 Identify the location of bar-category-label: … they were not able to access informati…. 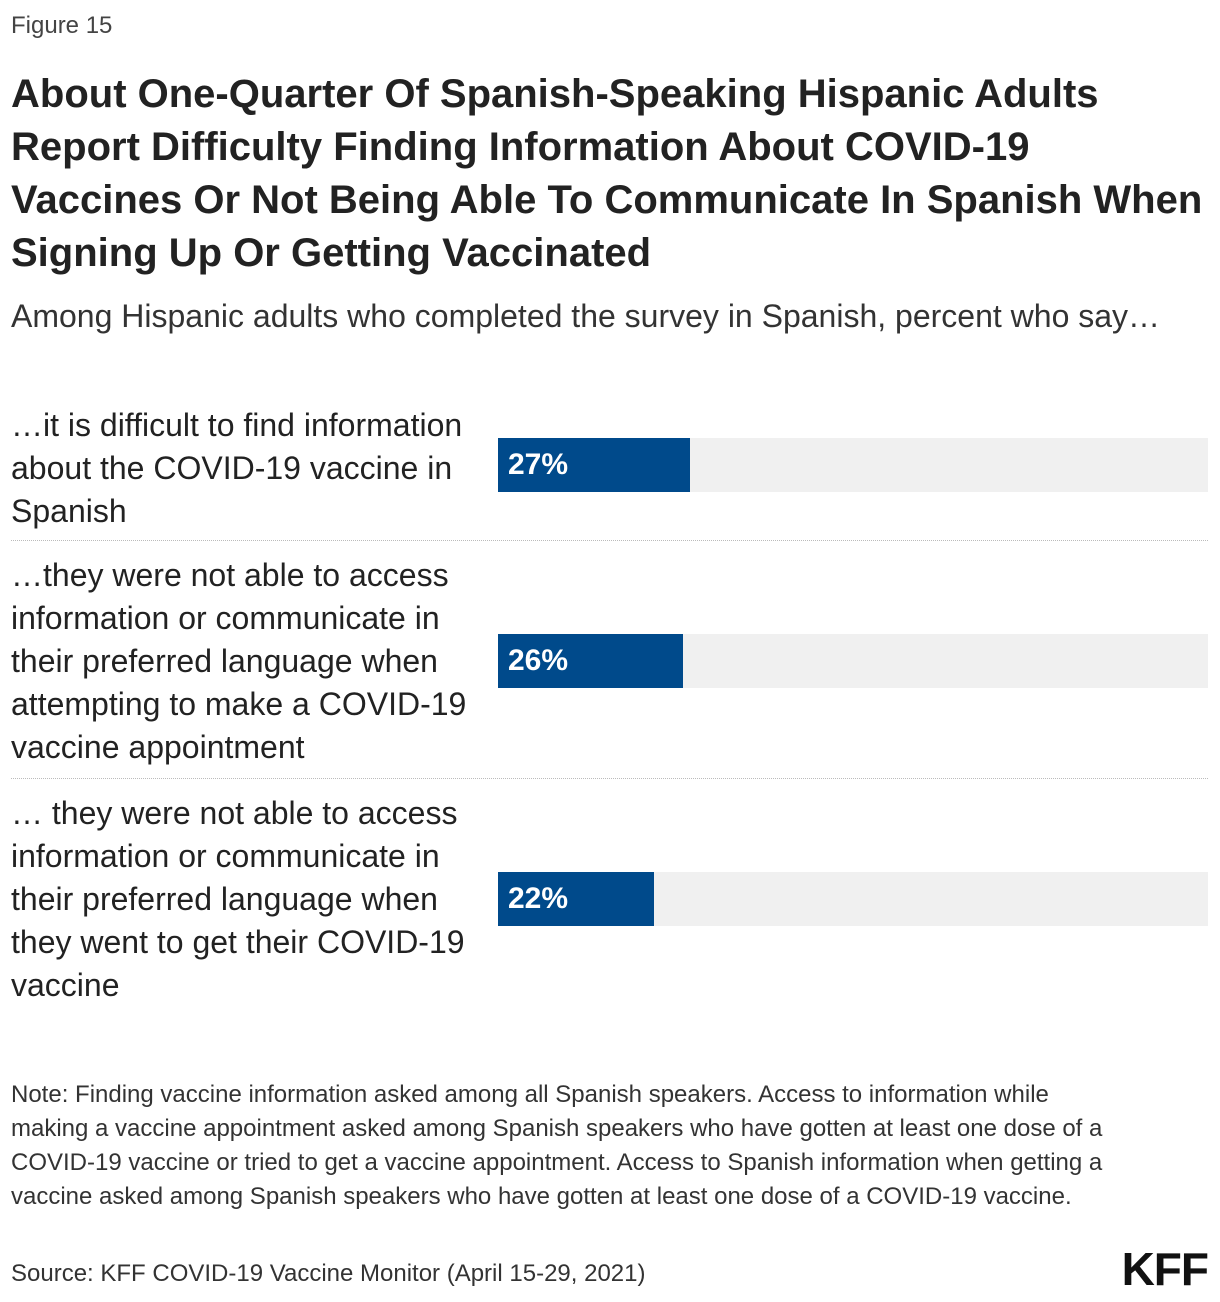
(238, 899).